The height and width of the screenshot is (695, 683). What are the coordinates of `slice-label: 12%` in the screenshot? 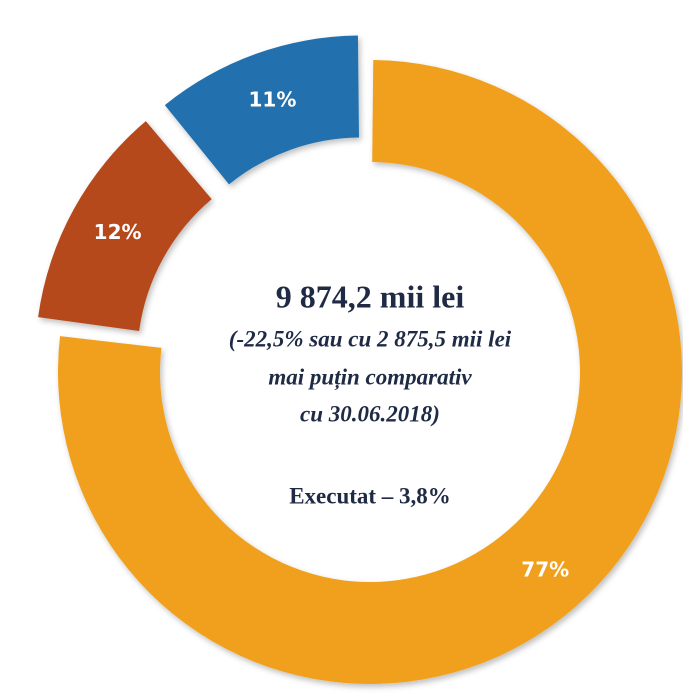 It's located at (118, 232).